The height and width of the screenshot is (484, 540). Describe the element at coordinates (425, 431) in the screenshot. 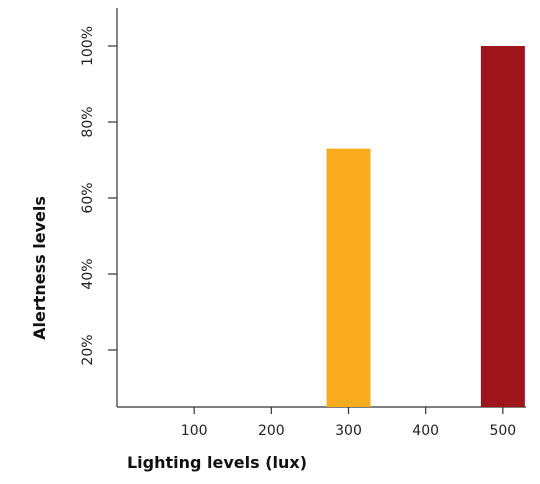

I see `x-tick-label: 400` at that location.